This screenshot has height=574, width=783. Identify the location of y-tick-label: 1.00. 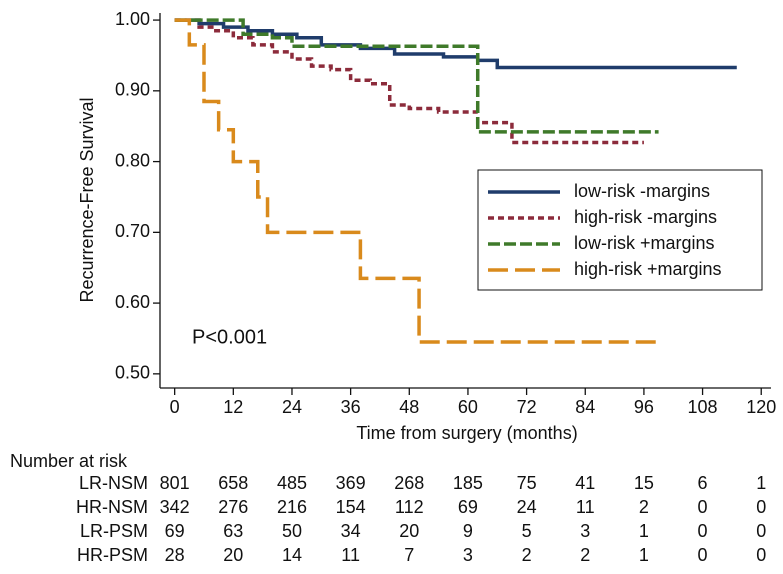
(132, 19).